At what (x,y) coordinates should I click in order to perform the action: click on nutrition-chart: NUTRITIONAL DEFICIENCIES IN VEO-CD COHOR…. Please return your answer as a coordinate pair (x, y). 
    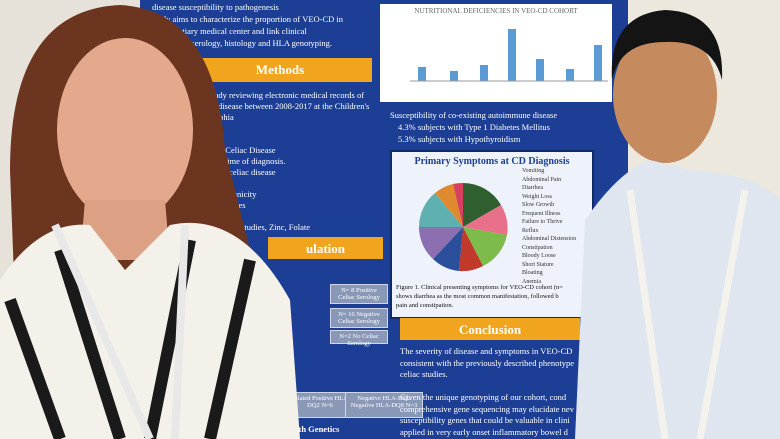
    Looking at the image, I should click on (496, 53).